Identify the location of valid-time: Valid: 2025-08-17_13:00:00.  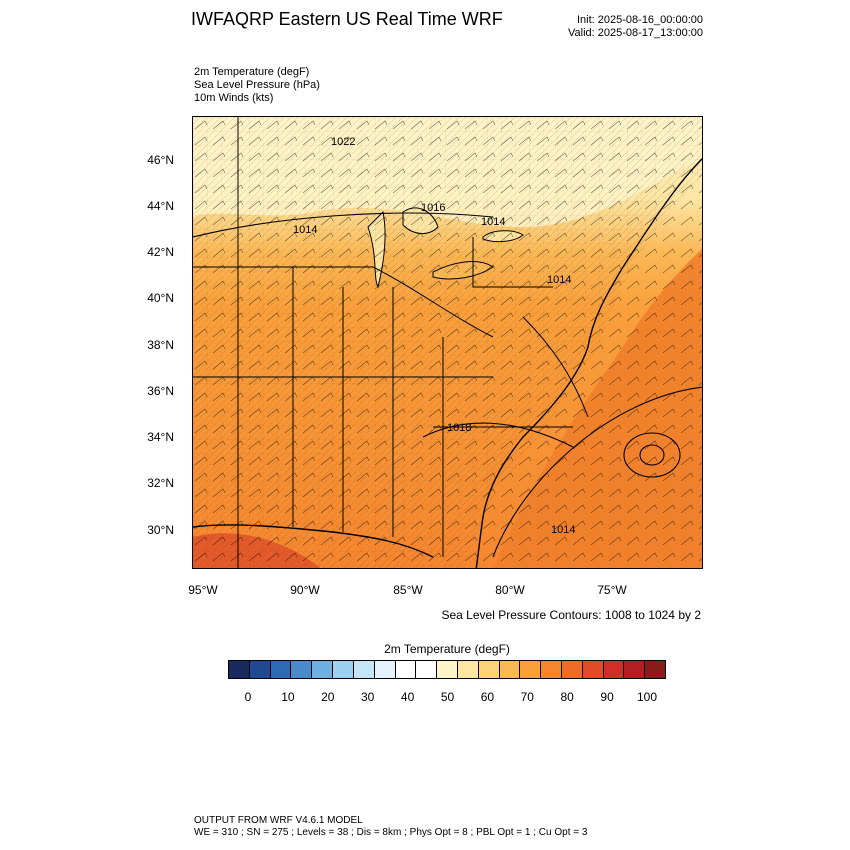
(635, 33).